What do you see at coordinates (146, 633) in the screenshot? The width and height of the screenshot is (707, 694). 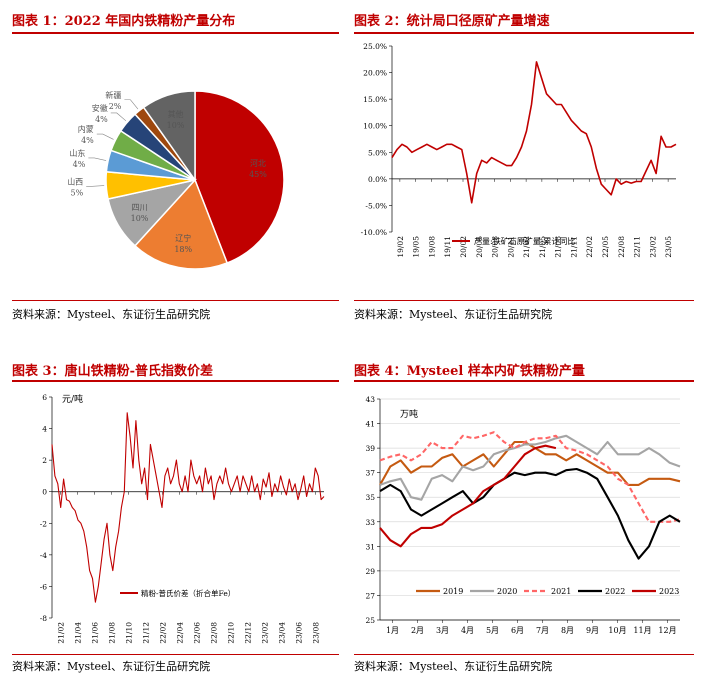 I see `x-tick-label: 21/12` at bounding box center [146, 633].